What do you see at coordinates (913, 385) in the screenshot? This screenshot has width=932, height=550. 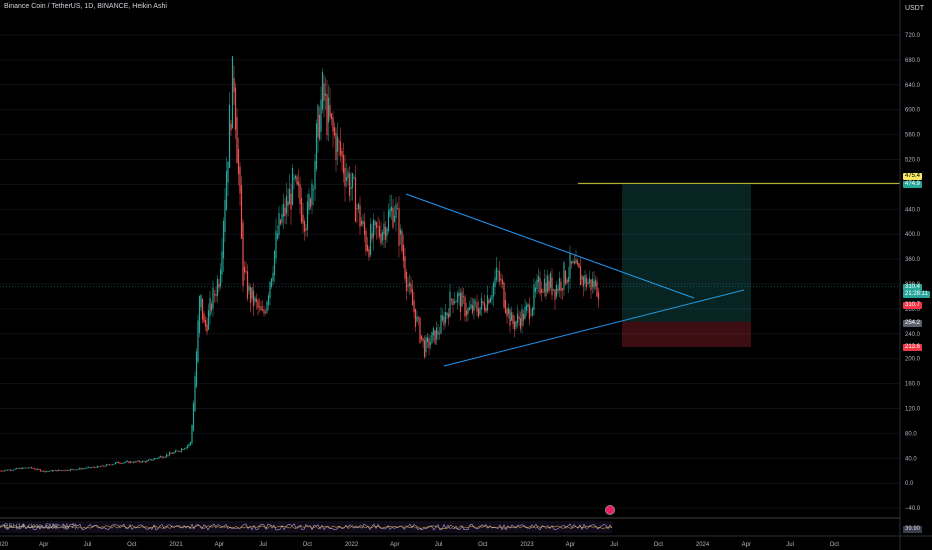 I see `price-tick-label: 160.0` at bounding box center [913, 385].